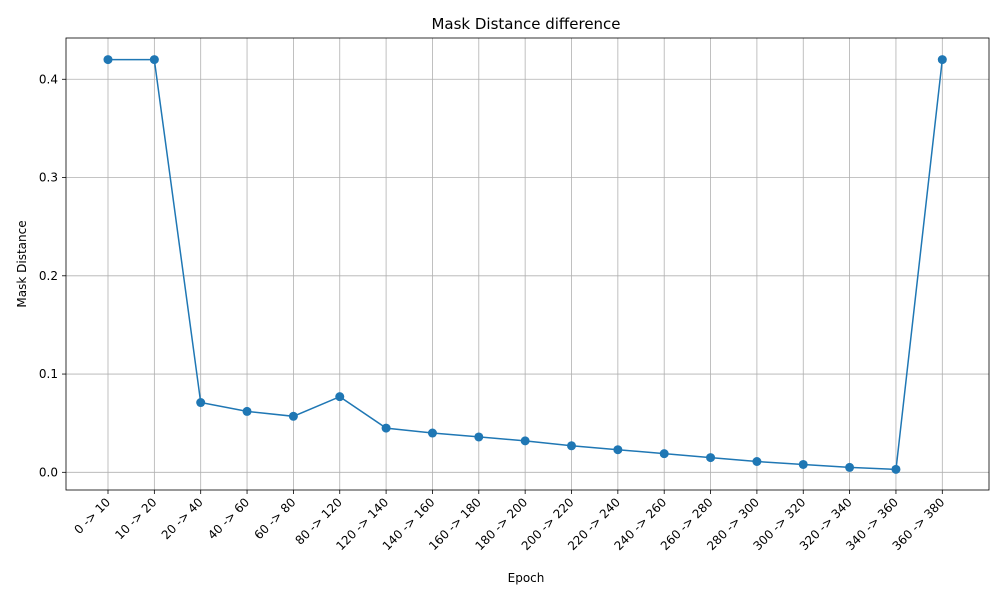 This screenshot has height=600, width=1000. I want to click on x-tick-label: 20 -> 40, so click(182, 518).